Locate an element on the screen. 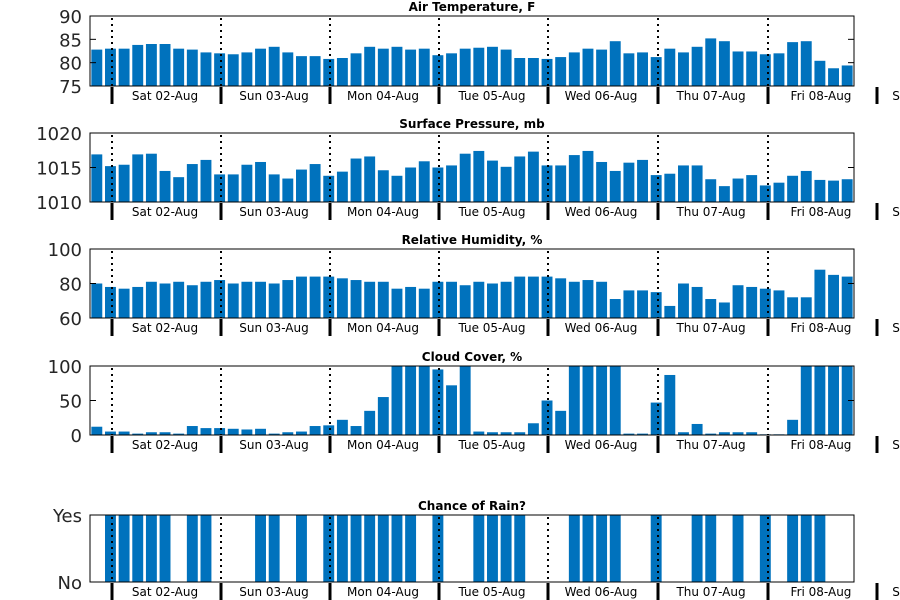  day-label: Mon 04-Aug is located at coordinates (383, 592).